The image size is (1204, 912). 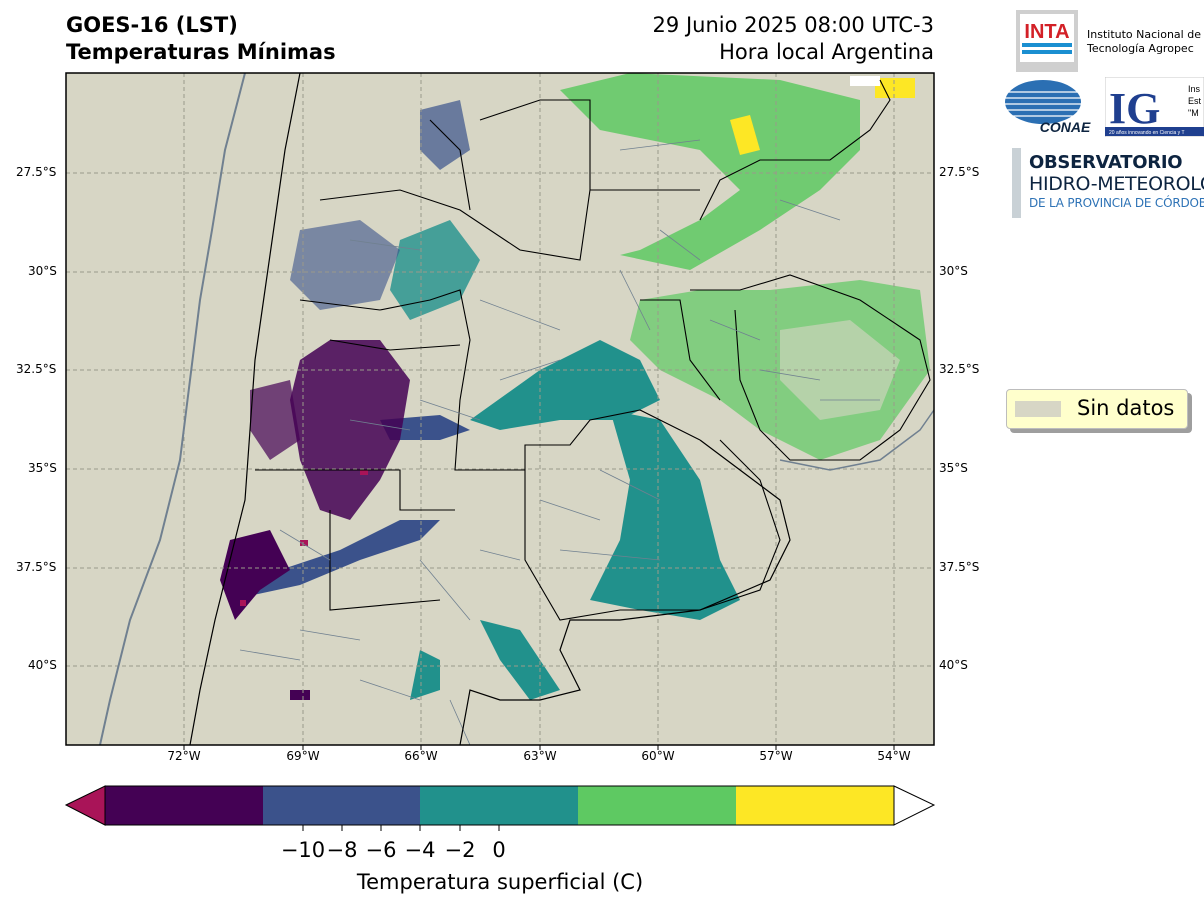 I want to click on lat-label-right: 35°S, so click(x=953, y=468).